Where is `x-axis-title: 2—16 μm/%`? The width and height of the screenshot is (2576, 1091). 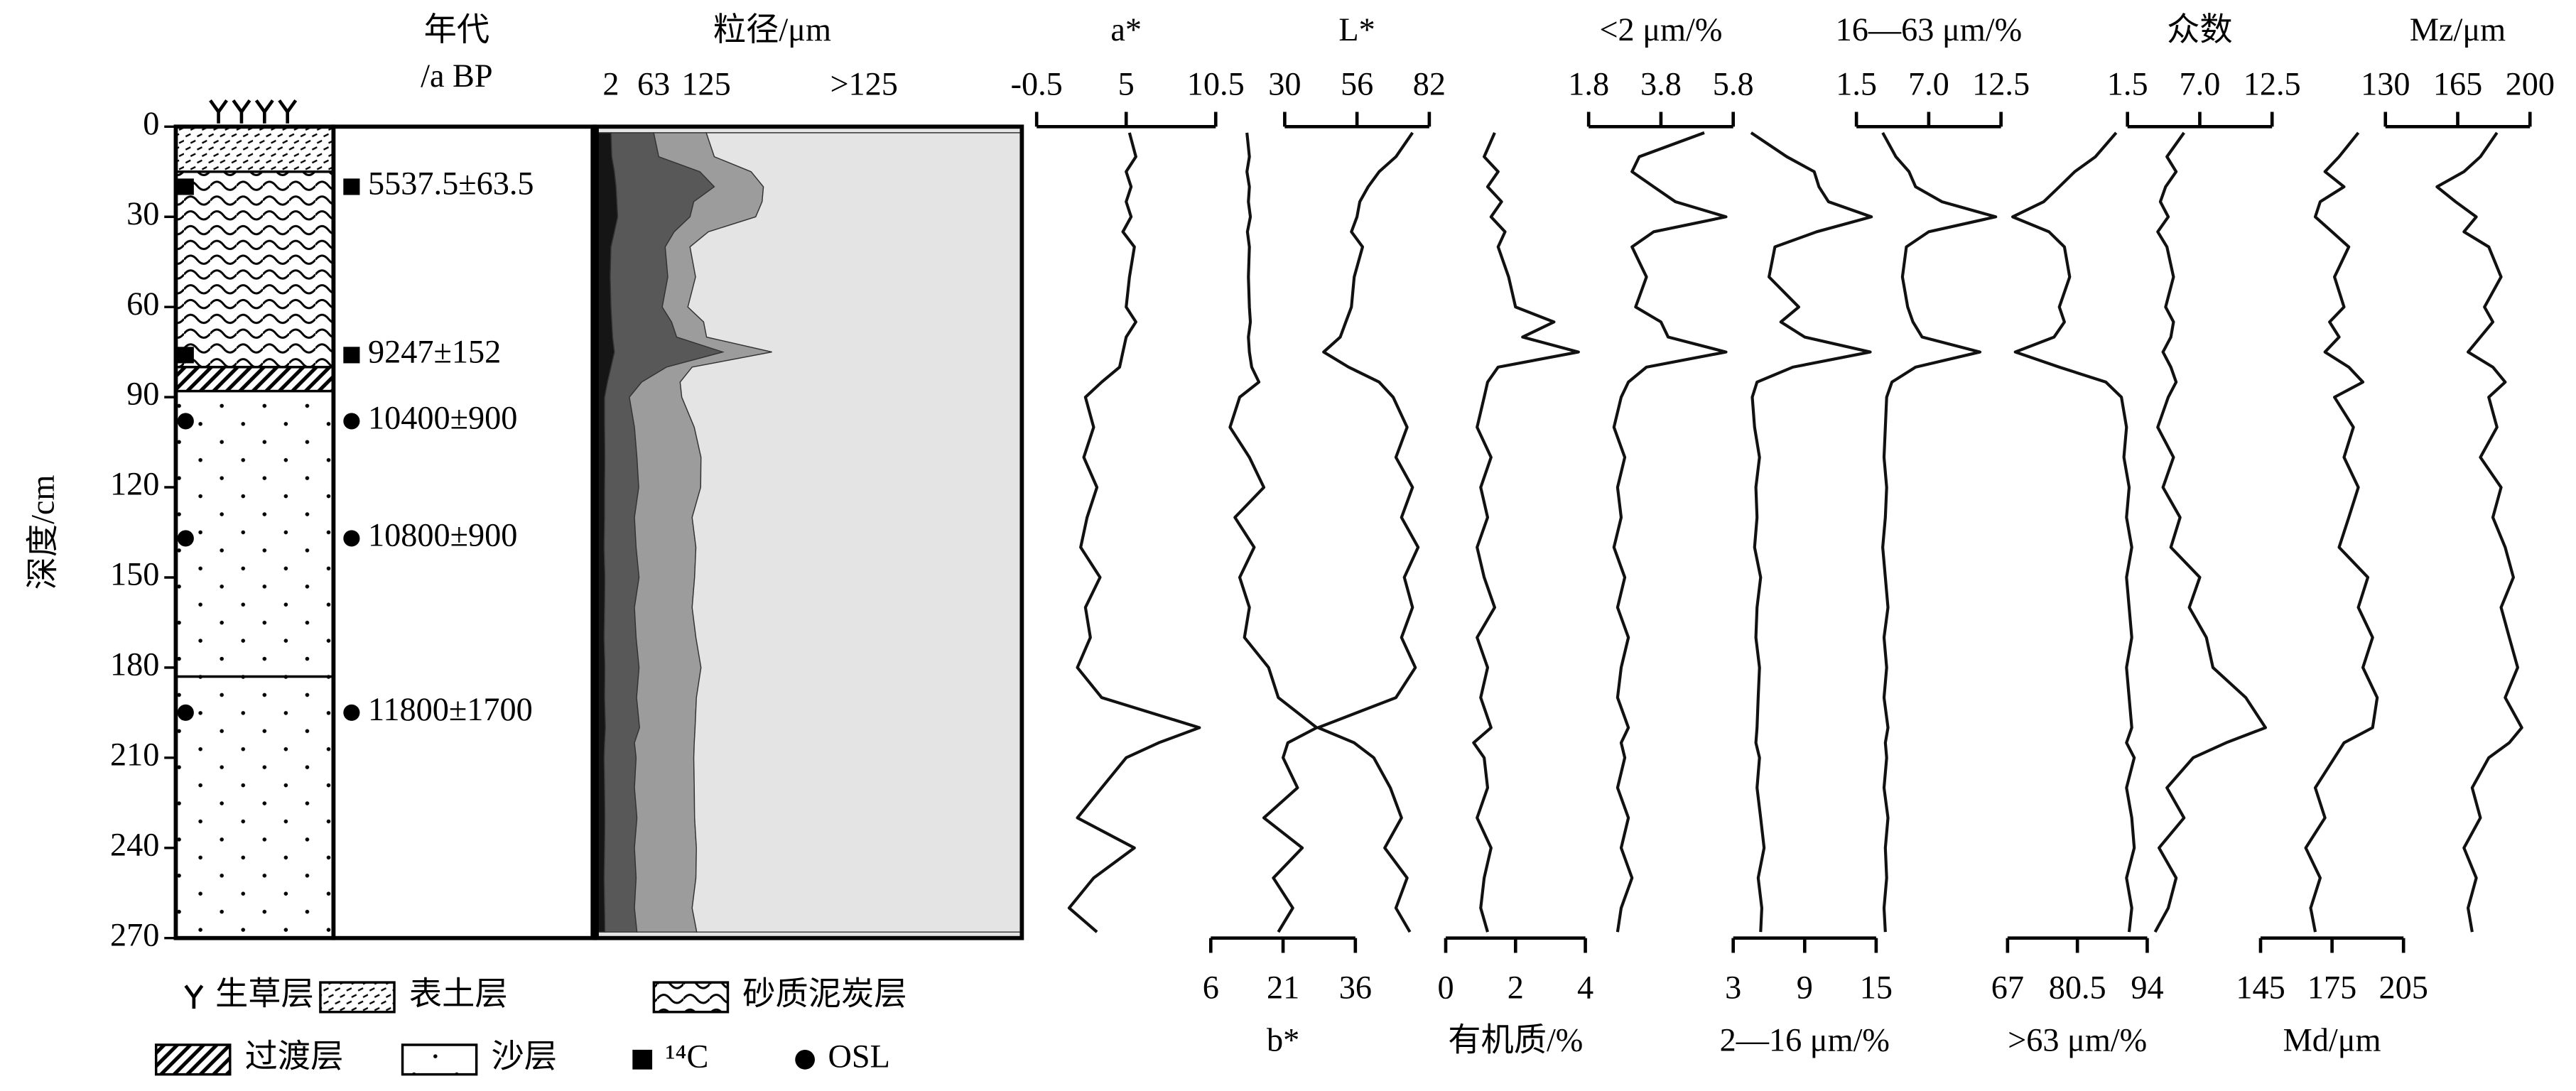
x-axis-title: 2—16 μm/% is located at coordinates (1805, 1040).